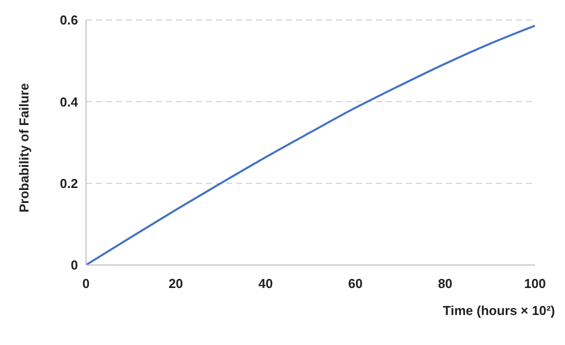 This screenshot has height=345, width=565. Describe the element at coordinates (69, 183) in the screenshot. I see `y-tick-label: 0.2` at that location.